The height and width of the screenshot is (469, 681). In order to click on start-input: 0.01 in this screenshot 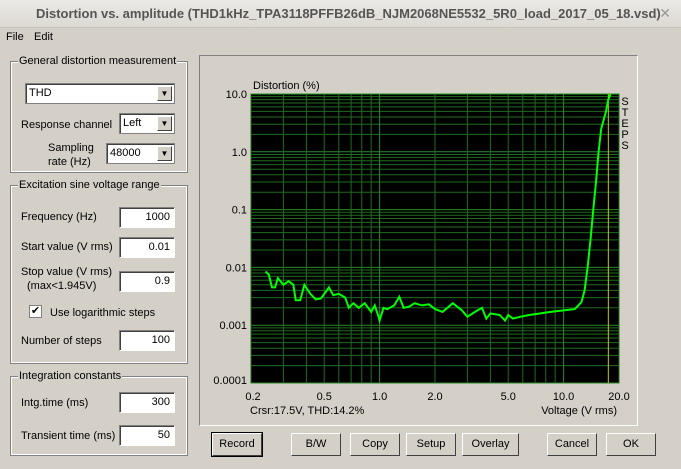, I will do `click(147, 247)`.